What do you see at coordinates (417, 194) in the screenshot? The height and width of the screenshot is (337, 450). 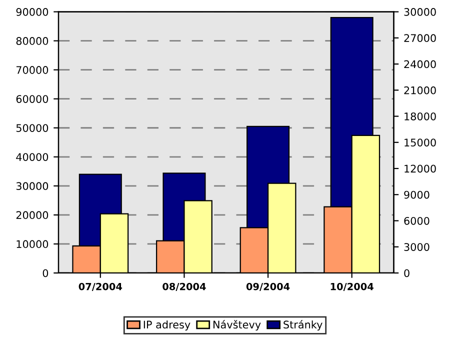 I see `y2-tick-label: 9000` at bounding box center [417, 194].